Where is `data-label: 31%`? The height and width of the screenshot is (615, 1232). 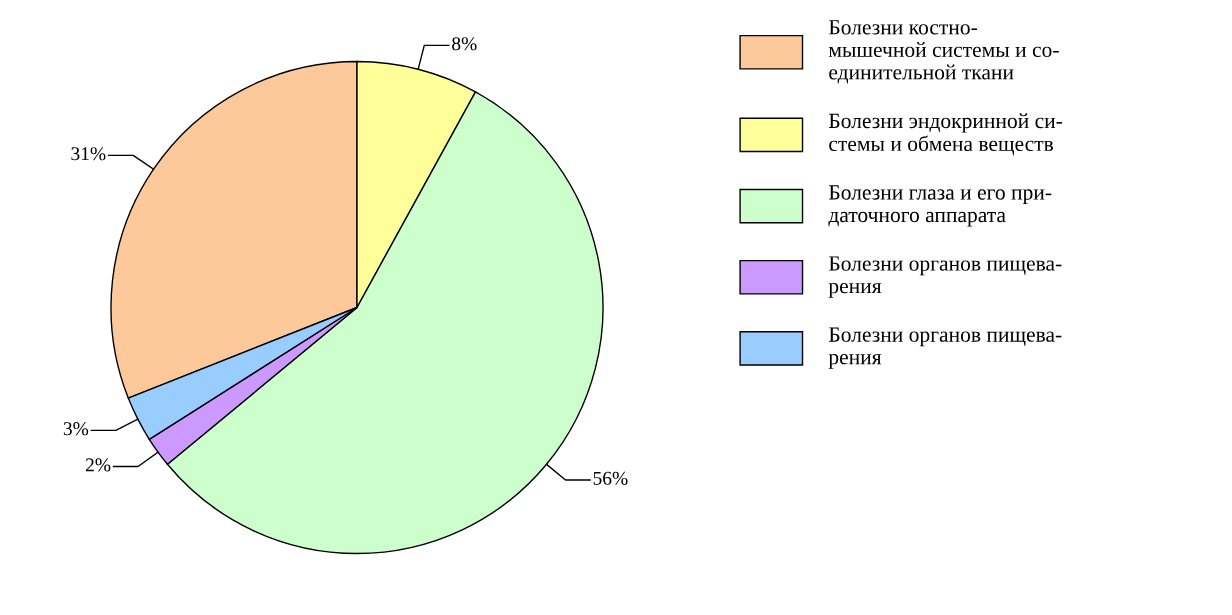
data-label: 31% is located at coordinates (88, 154).